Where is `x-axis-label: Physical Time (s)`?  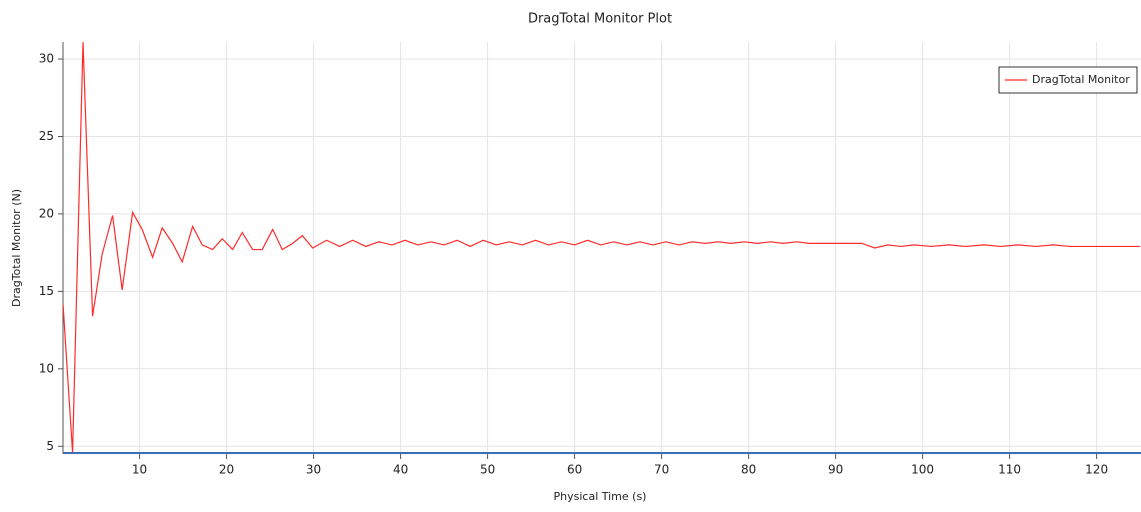 x-axis-label: Physical Time (s) is located at coordinates (600, 496).